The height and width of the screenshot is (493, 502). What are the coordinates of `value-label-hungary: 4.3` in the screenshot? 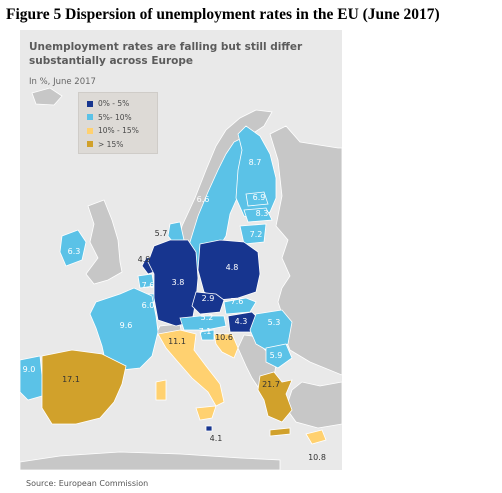 It's located at (241, 321).